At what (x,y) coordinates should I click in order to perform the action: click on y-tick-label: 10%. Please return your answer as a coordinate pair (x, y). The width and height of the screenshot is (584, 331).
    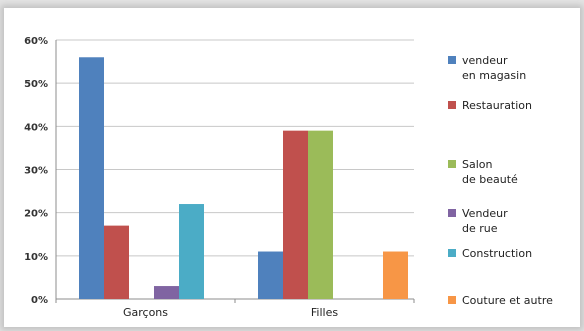
    Looking at the image, I should click on (36, 257).